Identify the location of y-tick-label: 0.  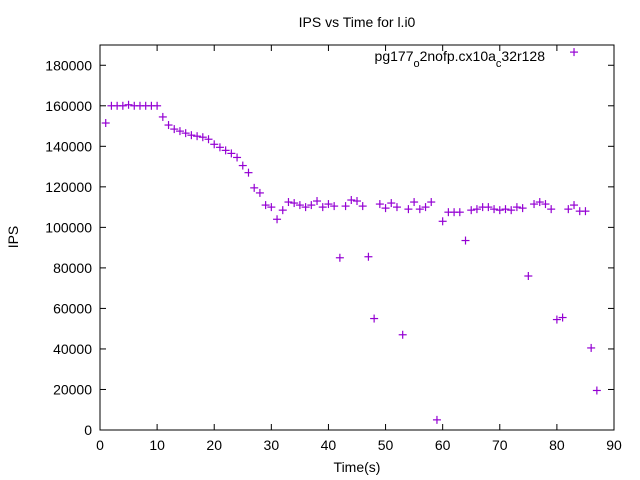
(88, 430).